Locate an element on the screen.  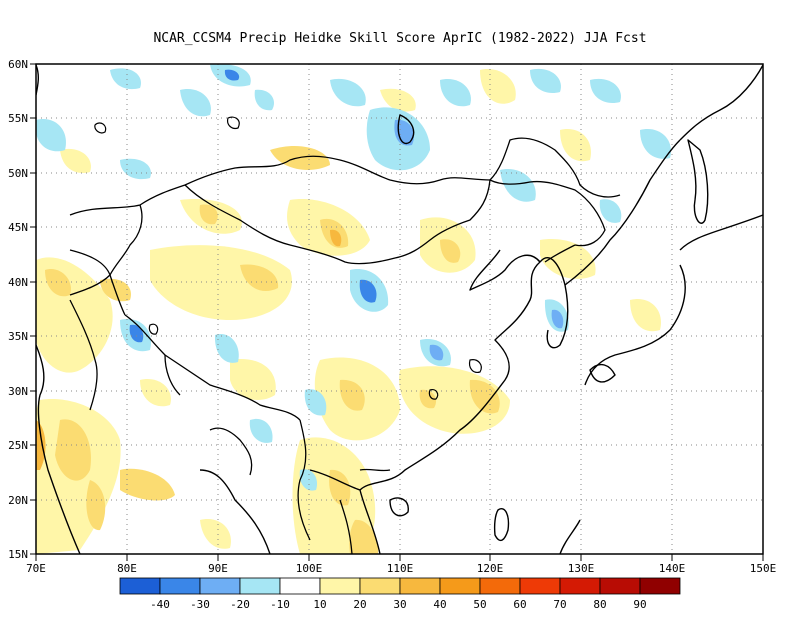
colorbar-label: -30 is located at coordinates (200, 604).